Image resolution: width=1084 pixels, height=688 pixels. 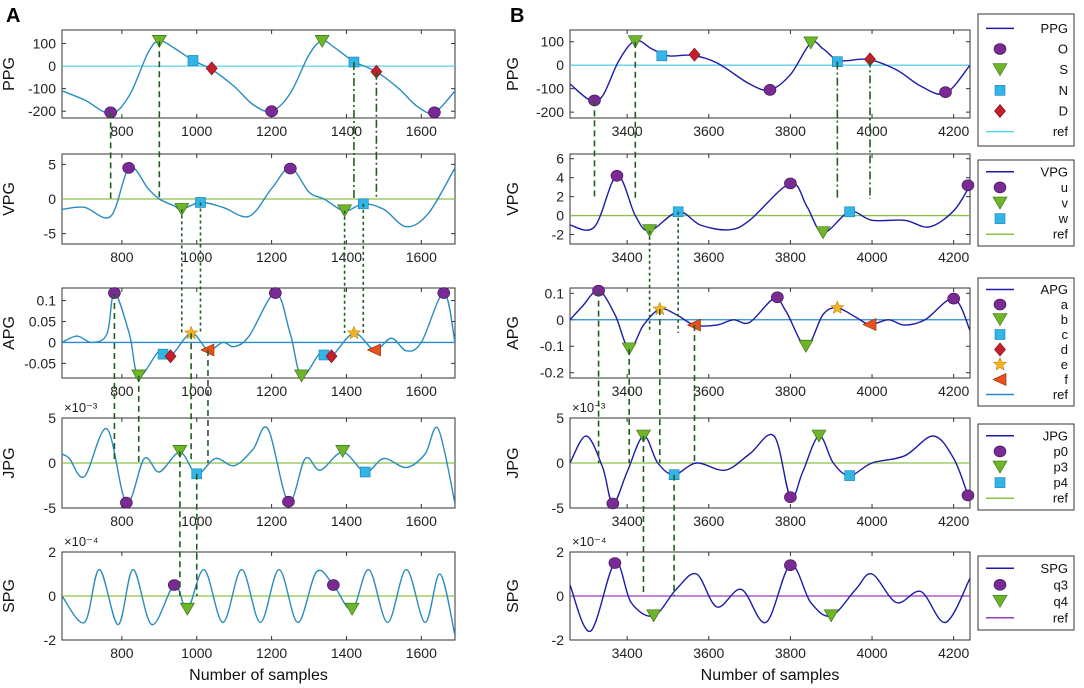 What do you see at coordinates (50, 640) in the screenshot?
I see `y-tick-label: -2` at bounding box center [50, 640].